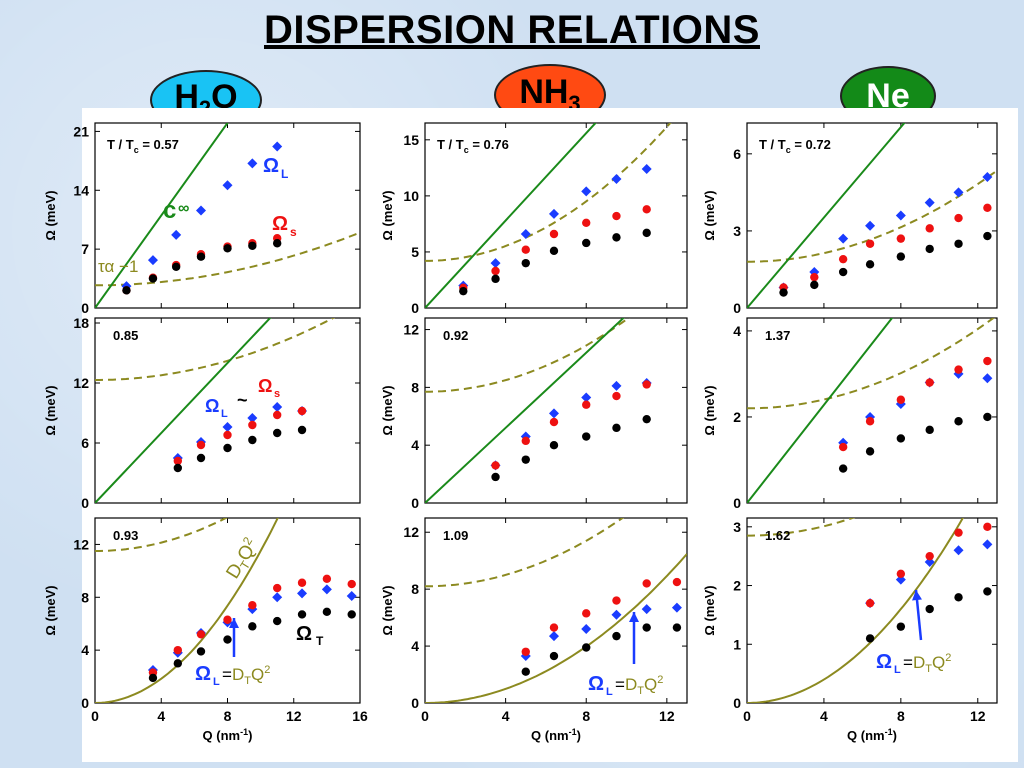 This screenshot has width=1024, height=768. Describe the element at coordinates (120, 144) in the screenshot. I see `ratio-main: T / T` at that location.